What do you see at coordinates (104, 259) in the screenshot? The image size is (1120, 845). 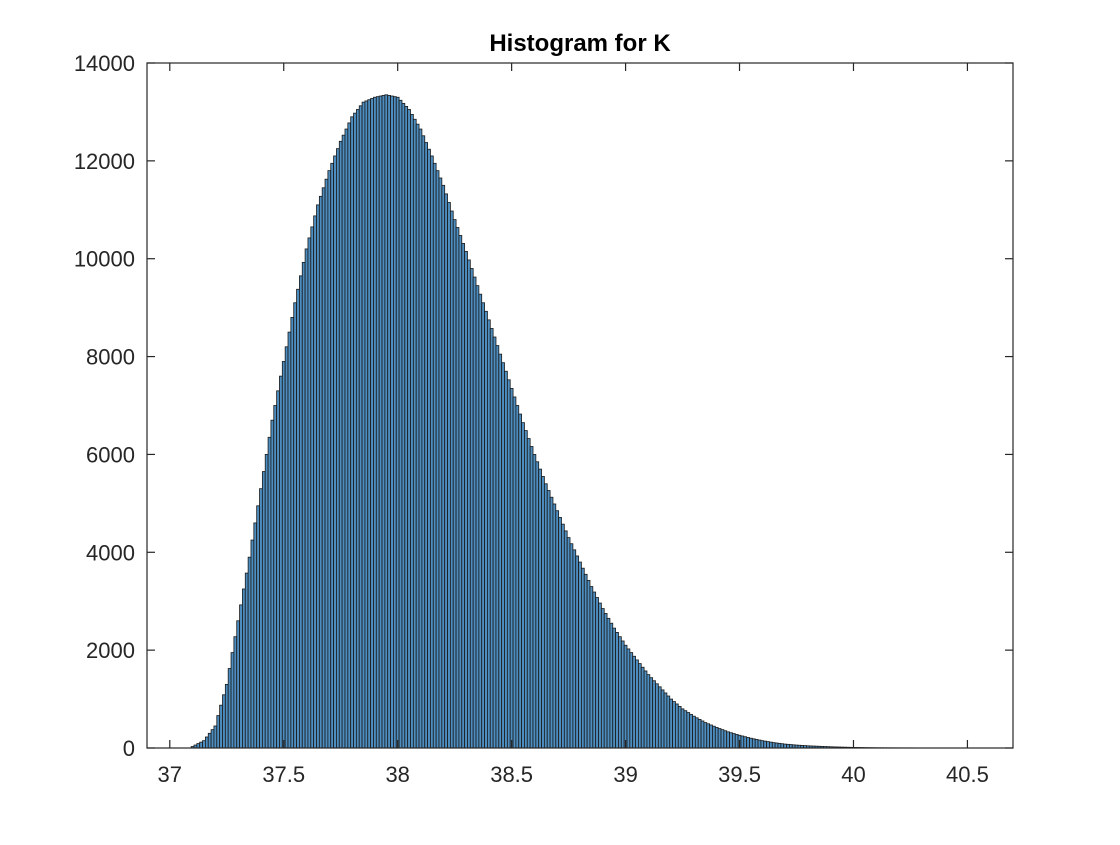 I see `y-tick-label: 10000` at bounding box center [104, 259].